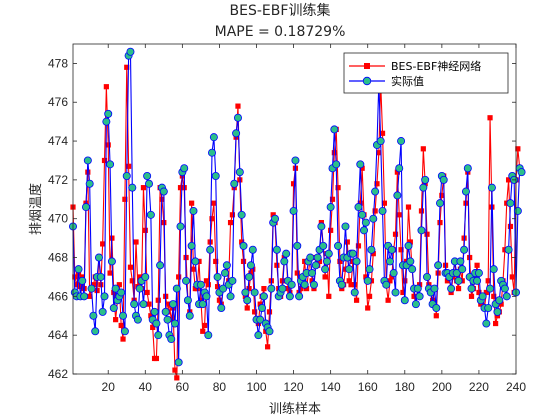 Image resolution: width=560 pixels, height=420 pixels. Describe the element at coordinates (280, 10) in the screenshot. I see `chart-title: BES-EBF训练集` at that location.